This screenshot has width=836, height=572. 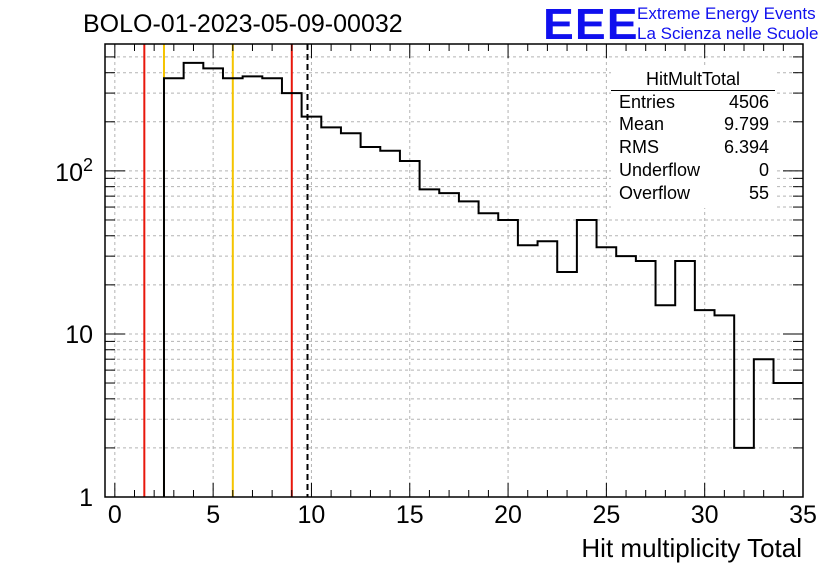 What do you see at coordinates (693, 90) in the screenshot?
I see `stats-divider` at bounding box center [693, 90].